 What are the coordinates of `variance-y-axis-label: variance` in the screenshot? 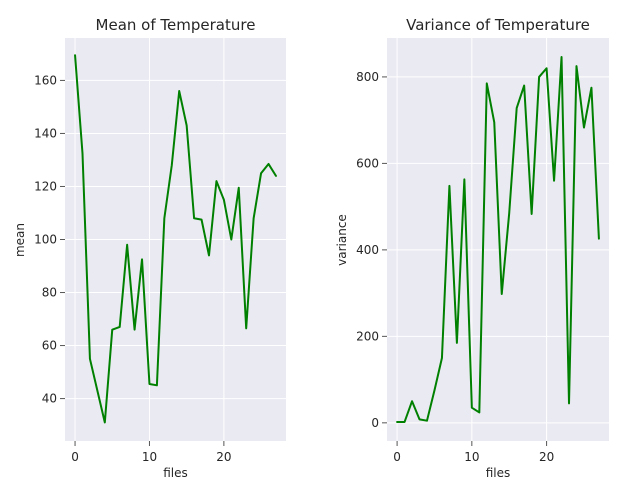 It's located at (342, 240).